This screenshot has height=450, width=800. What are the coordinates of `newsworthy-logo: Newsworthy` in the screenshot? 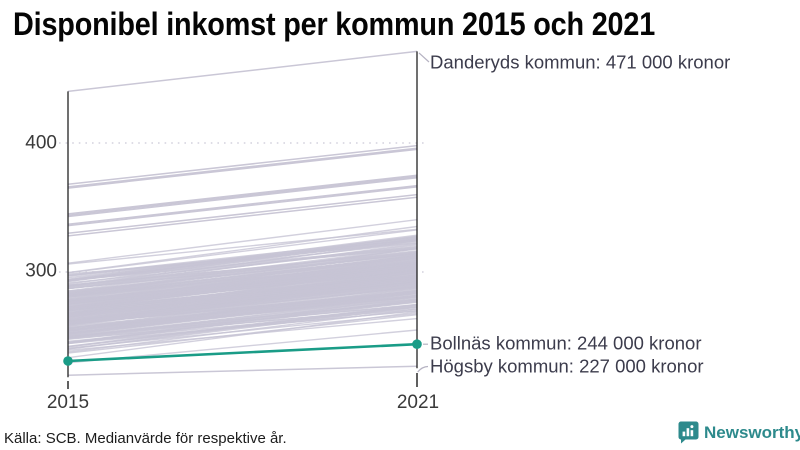 It's located at (739, 432).